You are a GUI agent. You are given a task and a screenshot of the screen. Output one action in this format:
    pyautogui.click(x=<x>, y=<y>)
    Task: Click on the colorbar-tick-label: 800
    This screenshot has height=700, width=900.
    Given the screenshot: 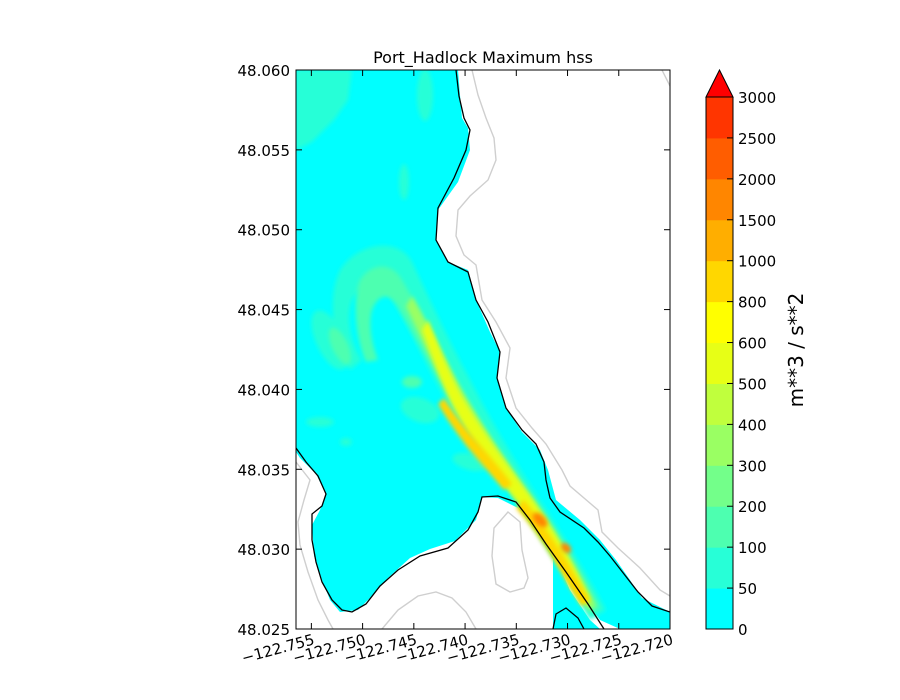 What is the action you would take?
    pyautogui.click(x=752, y=303)
    